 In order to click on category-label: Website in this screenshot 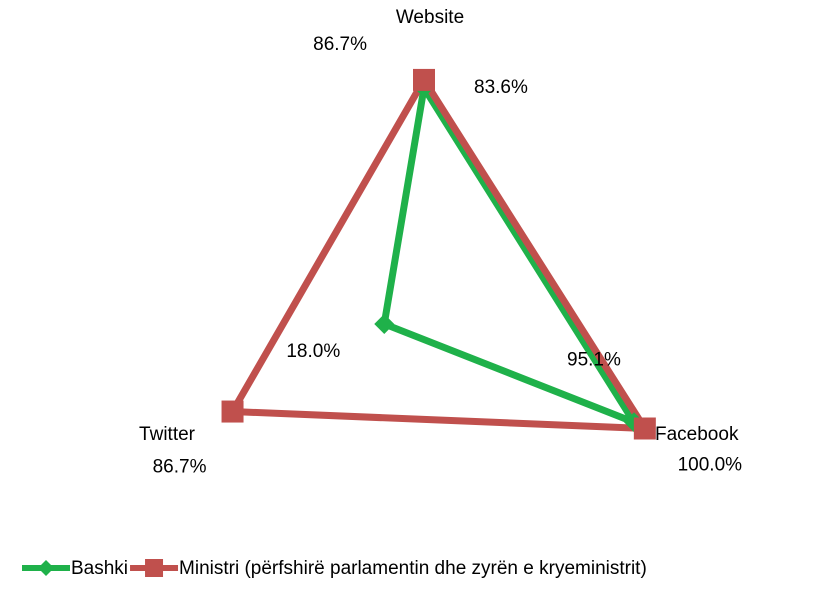, I will do `click(430, 17)`.